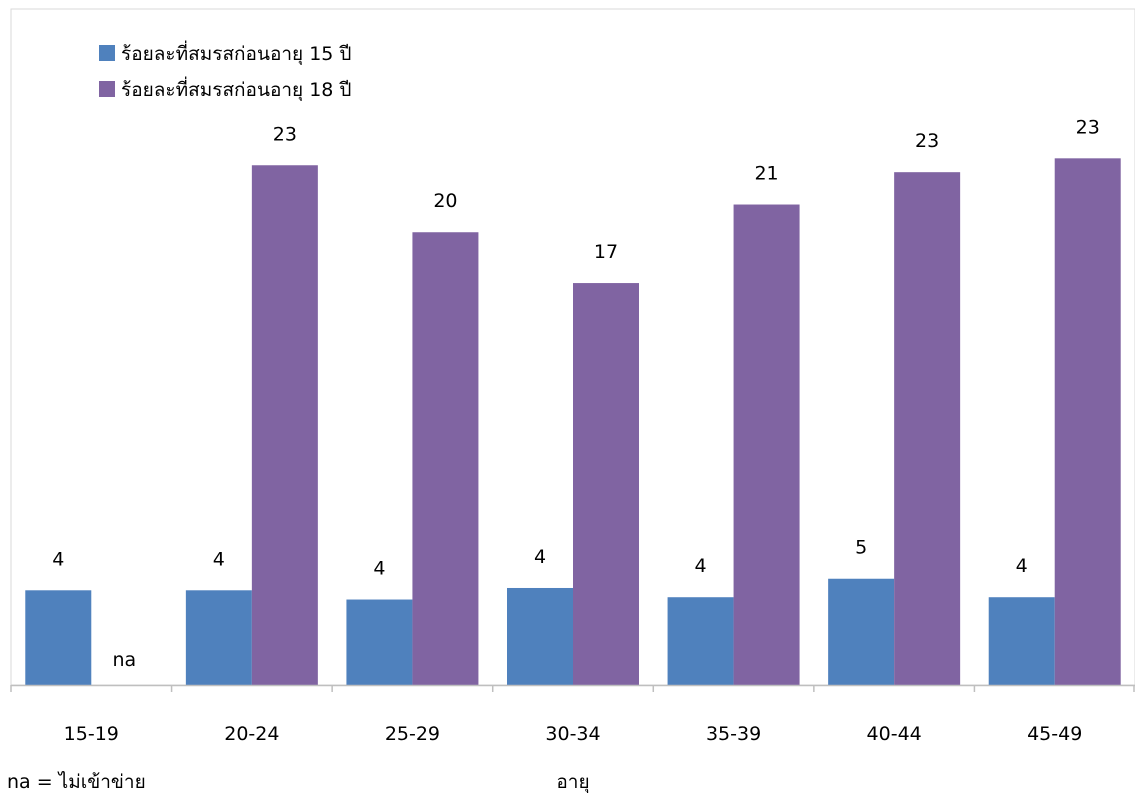  Describe the element at coordinates (251, 734) in the screenshot. I see `x-tick-label: 20-24` at that location.